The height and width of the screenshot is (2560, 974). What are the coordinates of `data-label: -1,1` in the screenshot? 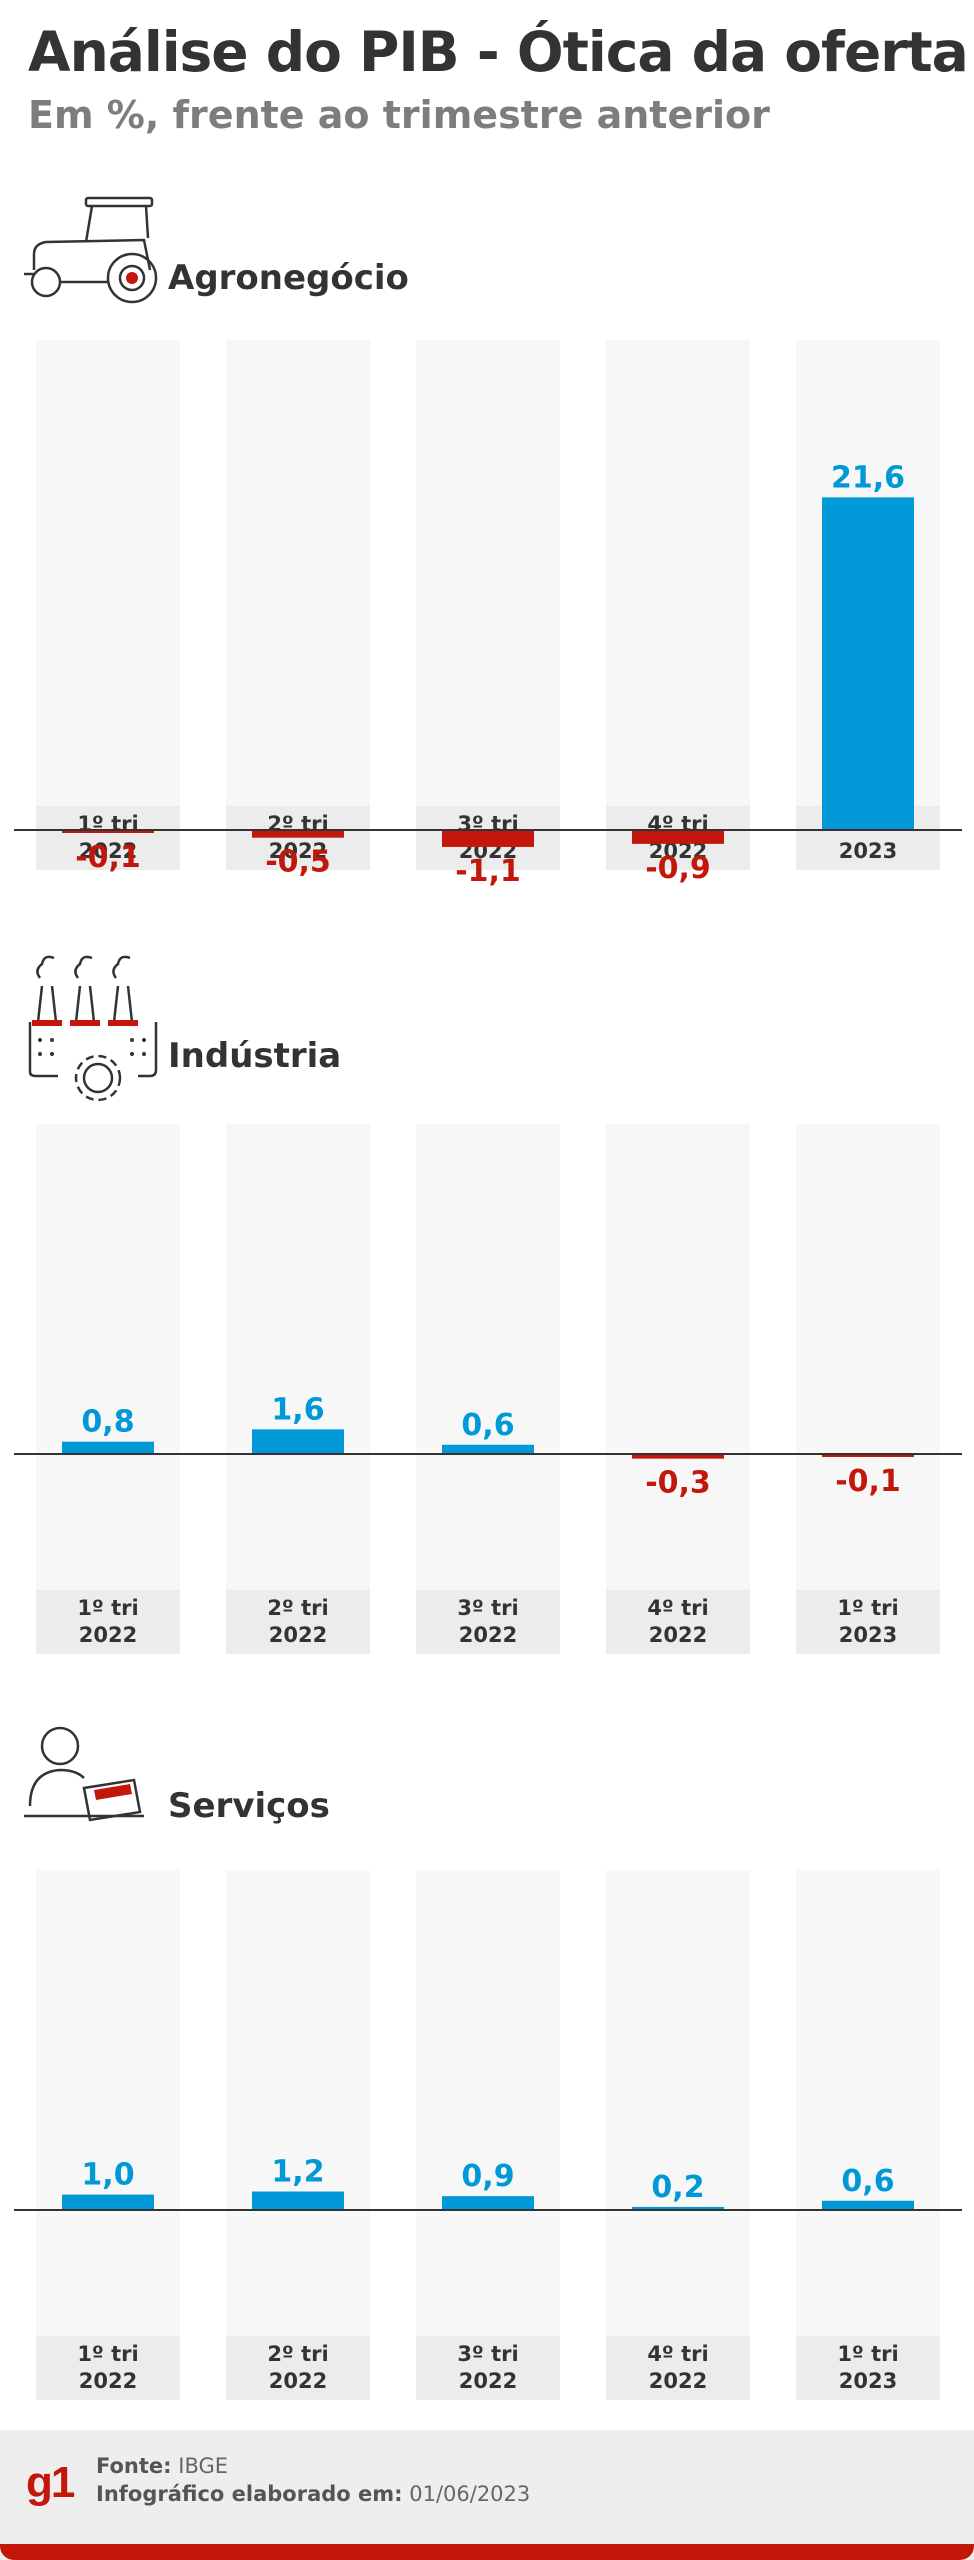 It's located at (488, 871).